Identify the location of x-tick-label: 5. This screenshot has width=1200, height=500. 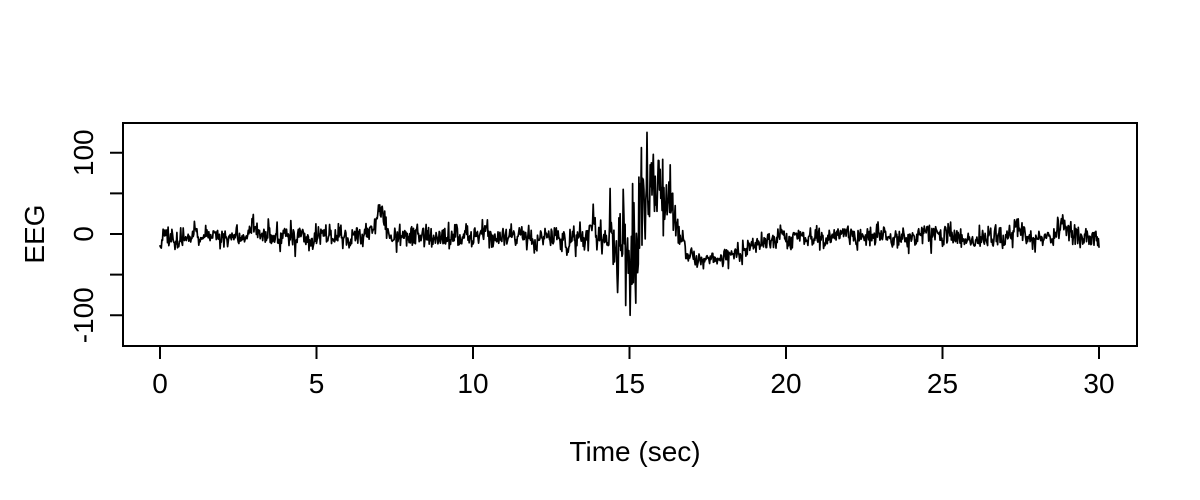
(317, 383).